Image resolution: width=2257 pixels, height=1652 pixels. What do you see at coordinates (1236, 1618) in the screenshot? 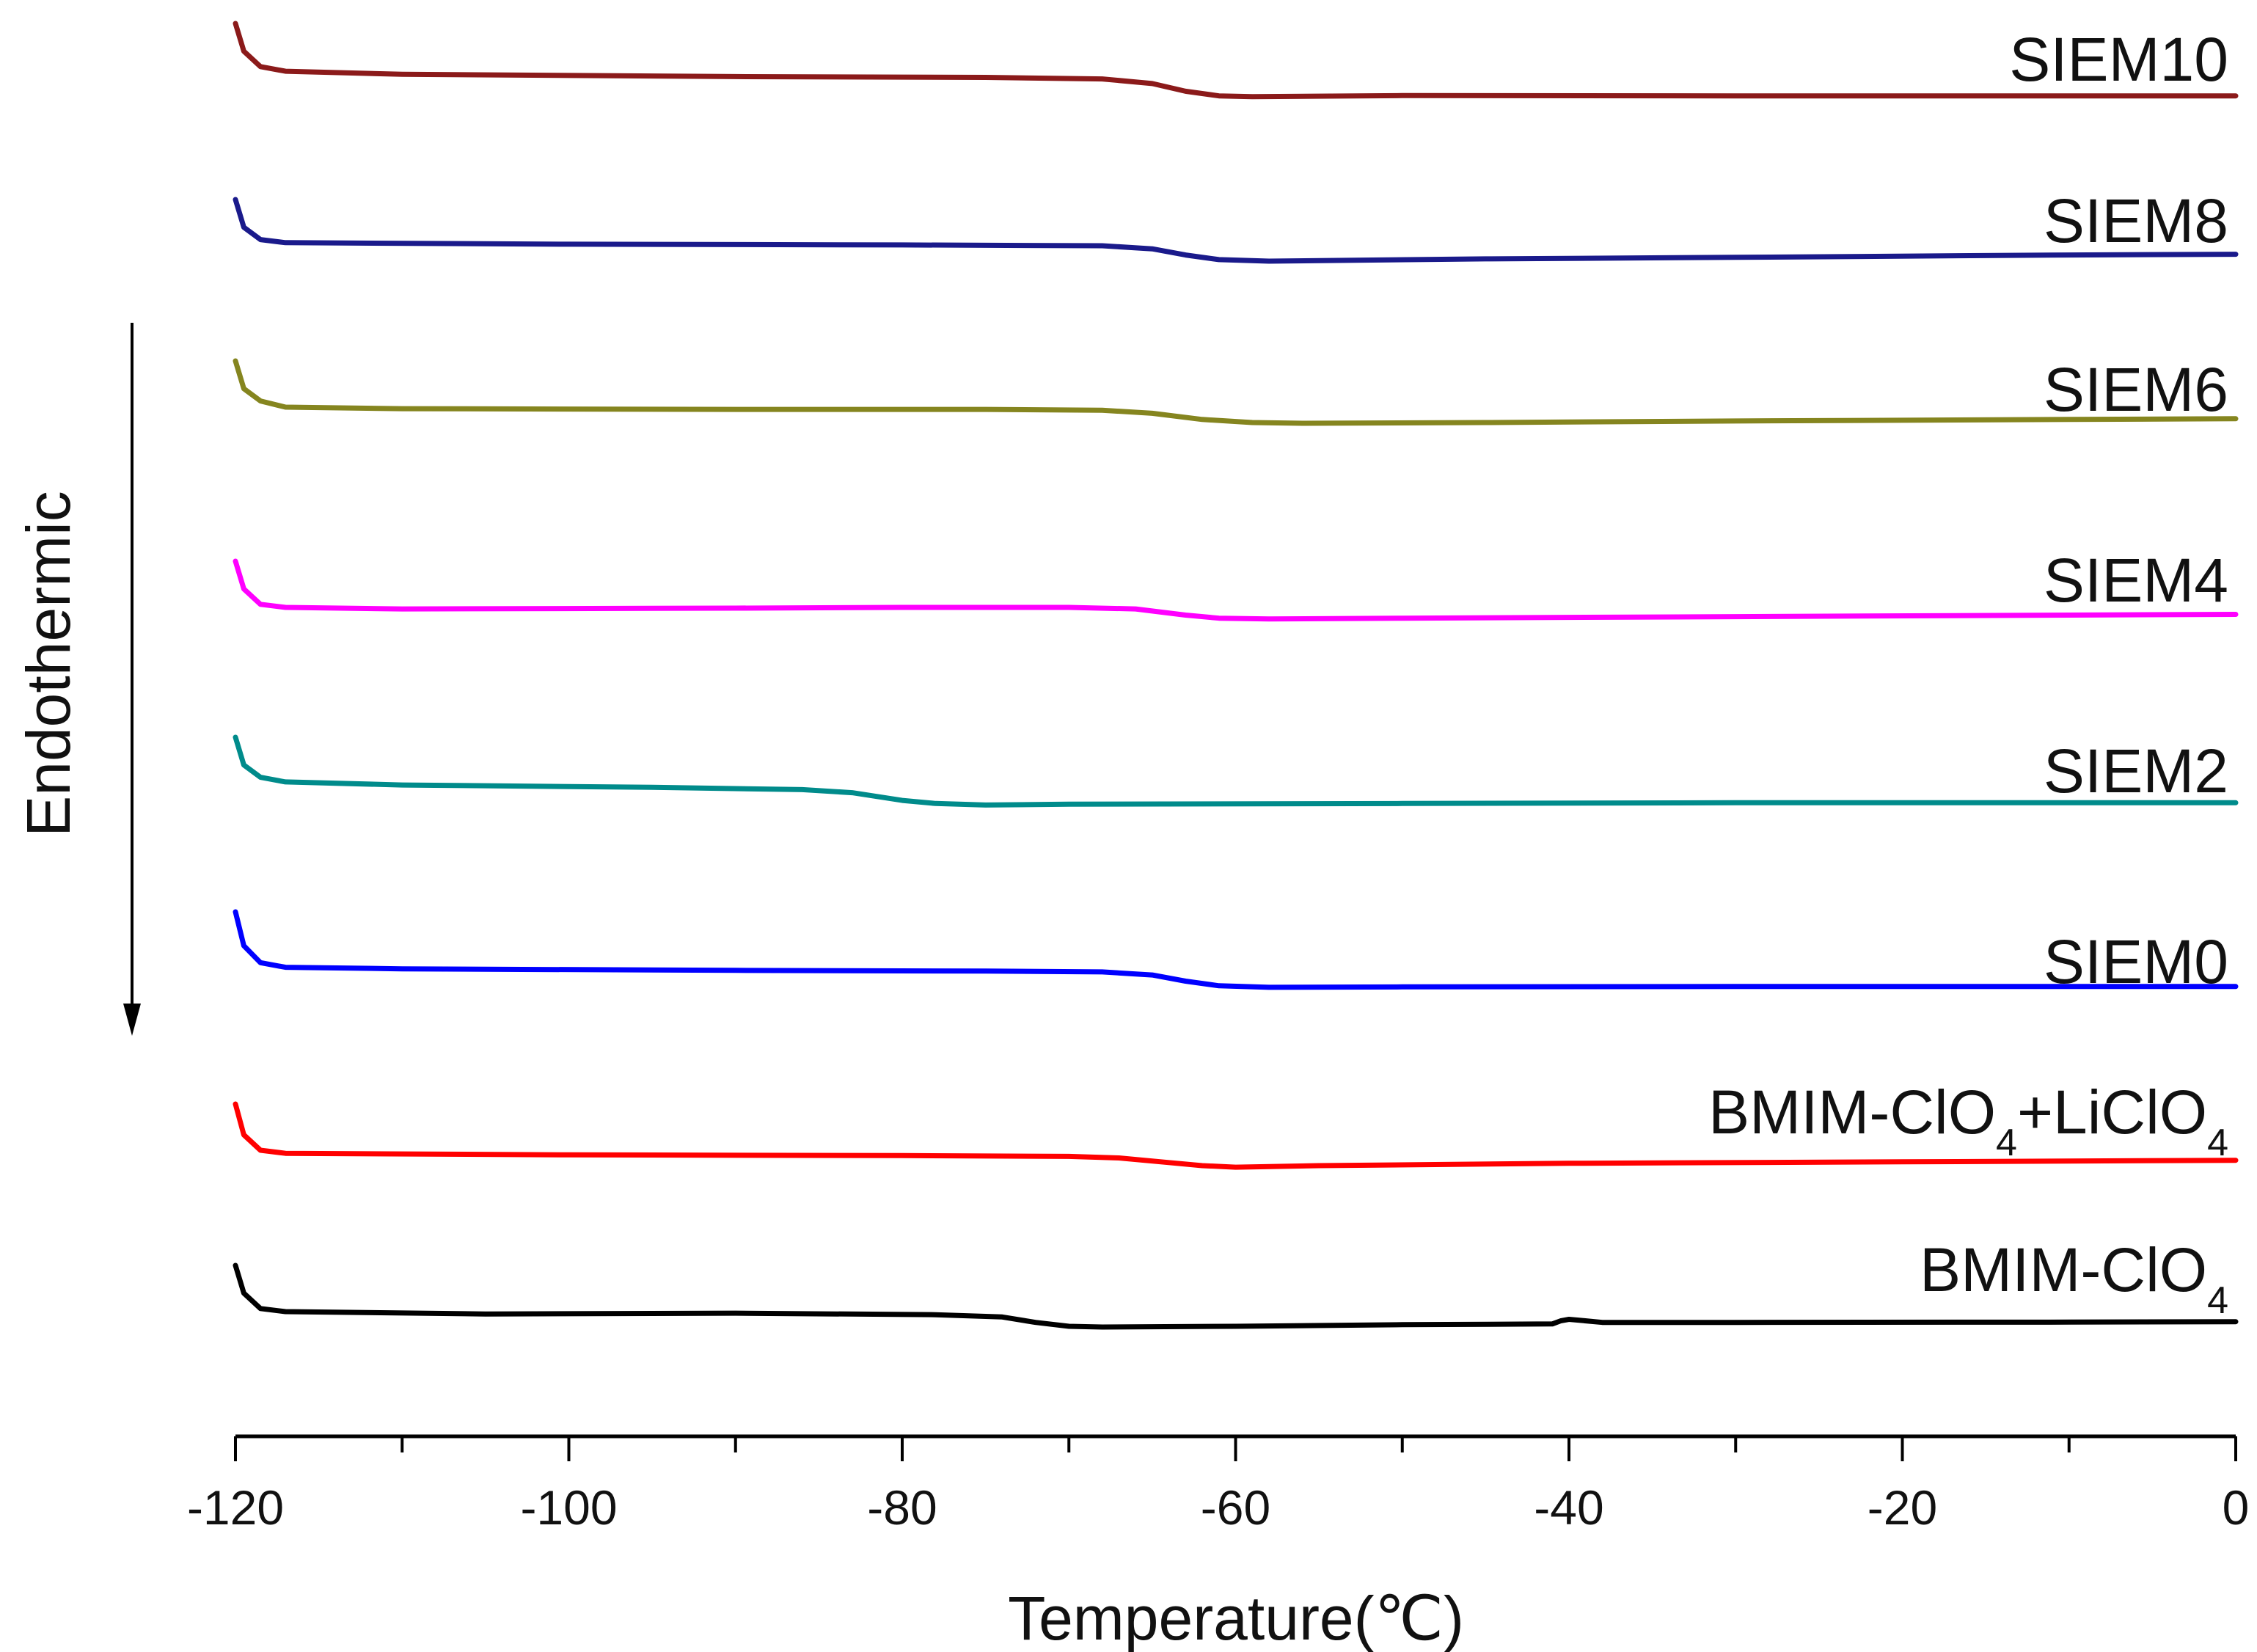
I see `x-axis-title: Temperature(℃)` at bounding box center [1236, 1618].